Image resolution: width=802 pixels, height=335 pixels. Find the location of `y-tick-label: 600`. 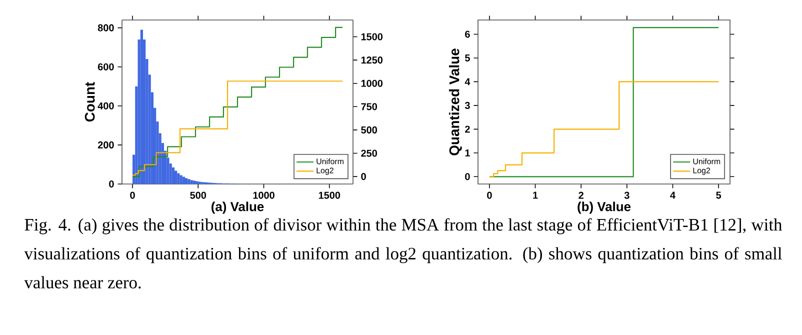

y-tick-label: 600 is located at coordinates (106, 66).